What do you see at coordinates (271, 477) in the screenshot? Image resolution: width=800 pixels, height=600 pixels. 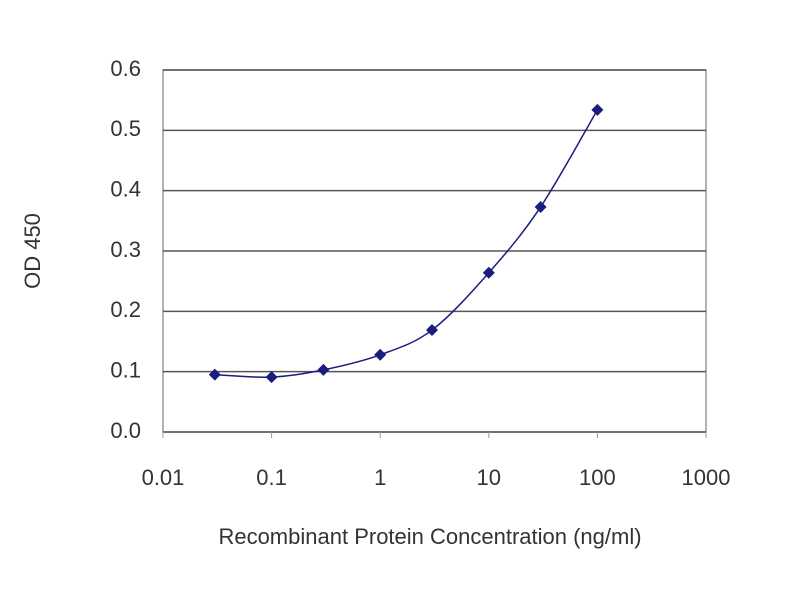 I see `x-tick-label: 0.1` at bounding box center [271, 477].